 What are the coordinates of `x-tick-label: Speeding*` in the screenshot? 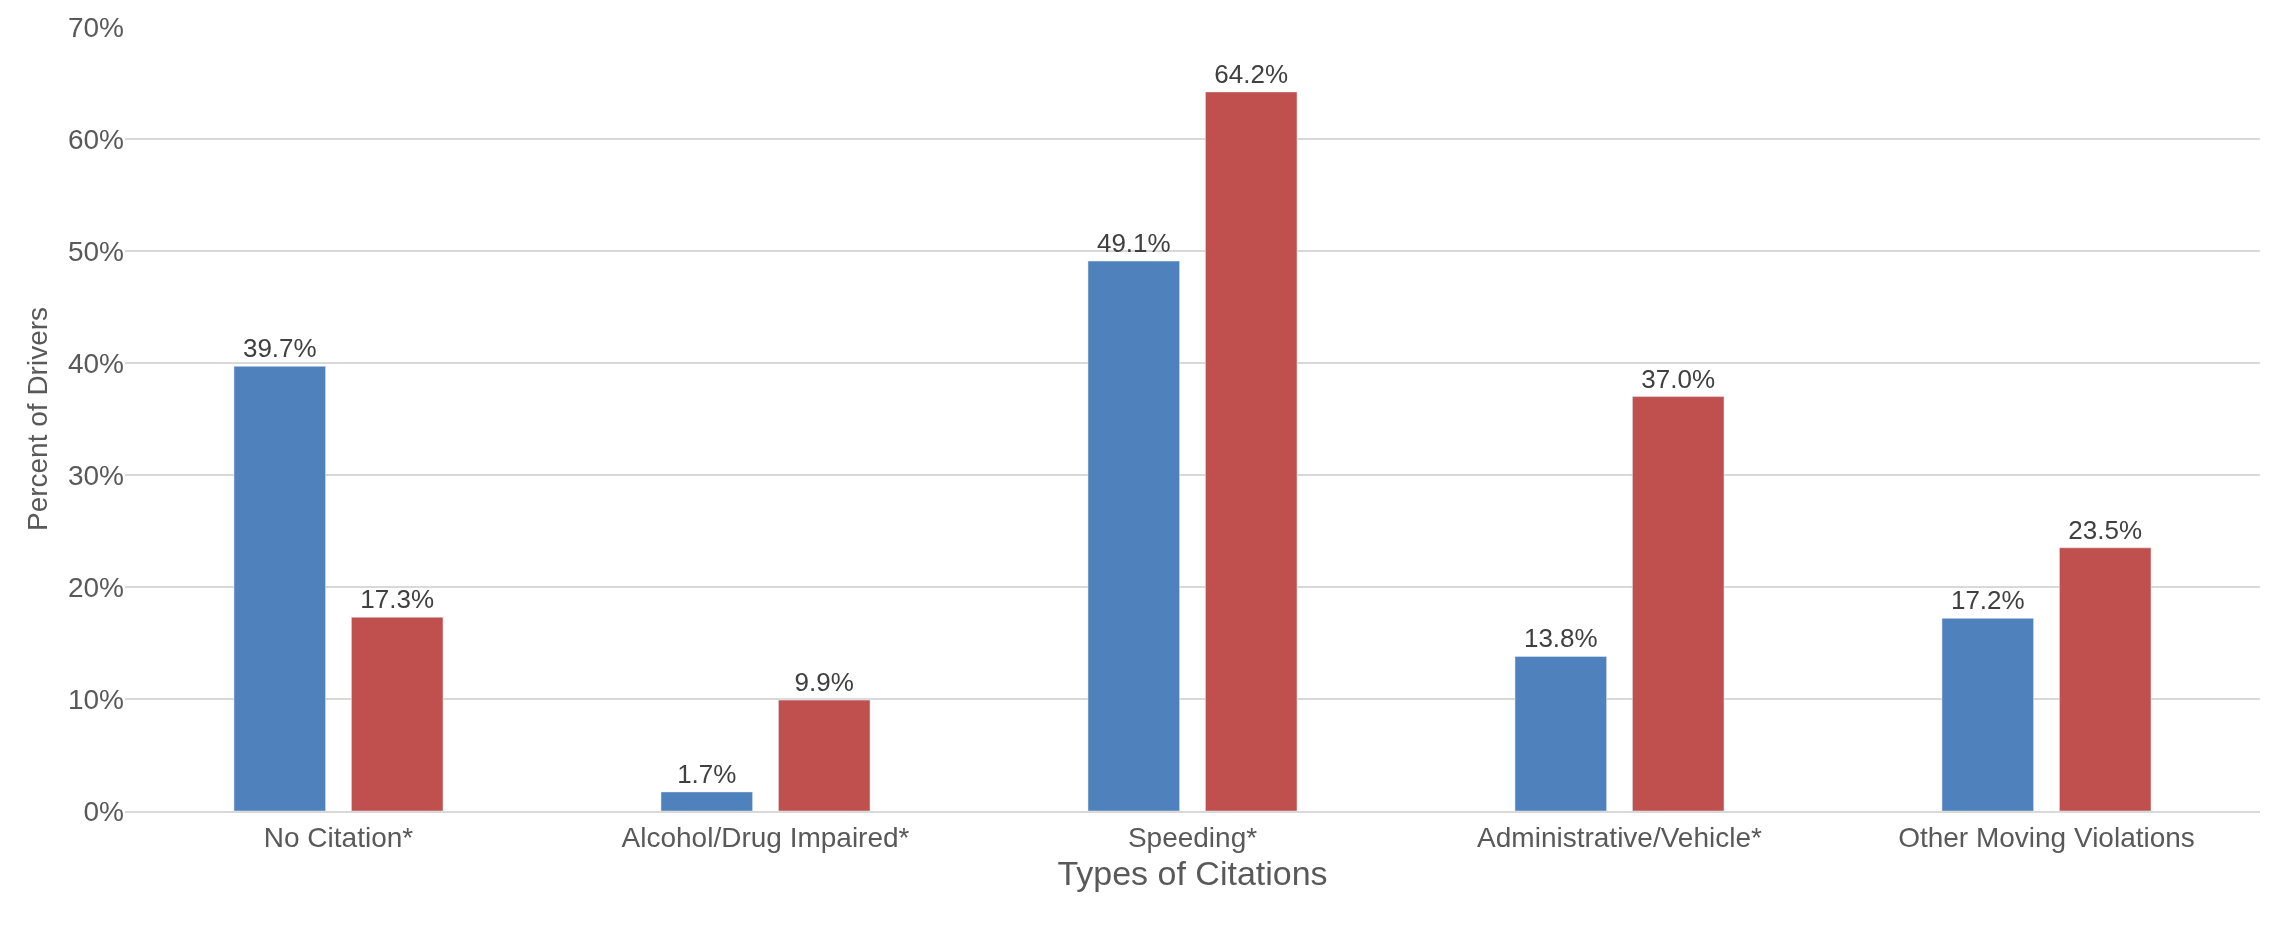 It's located at (1192, 837).